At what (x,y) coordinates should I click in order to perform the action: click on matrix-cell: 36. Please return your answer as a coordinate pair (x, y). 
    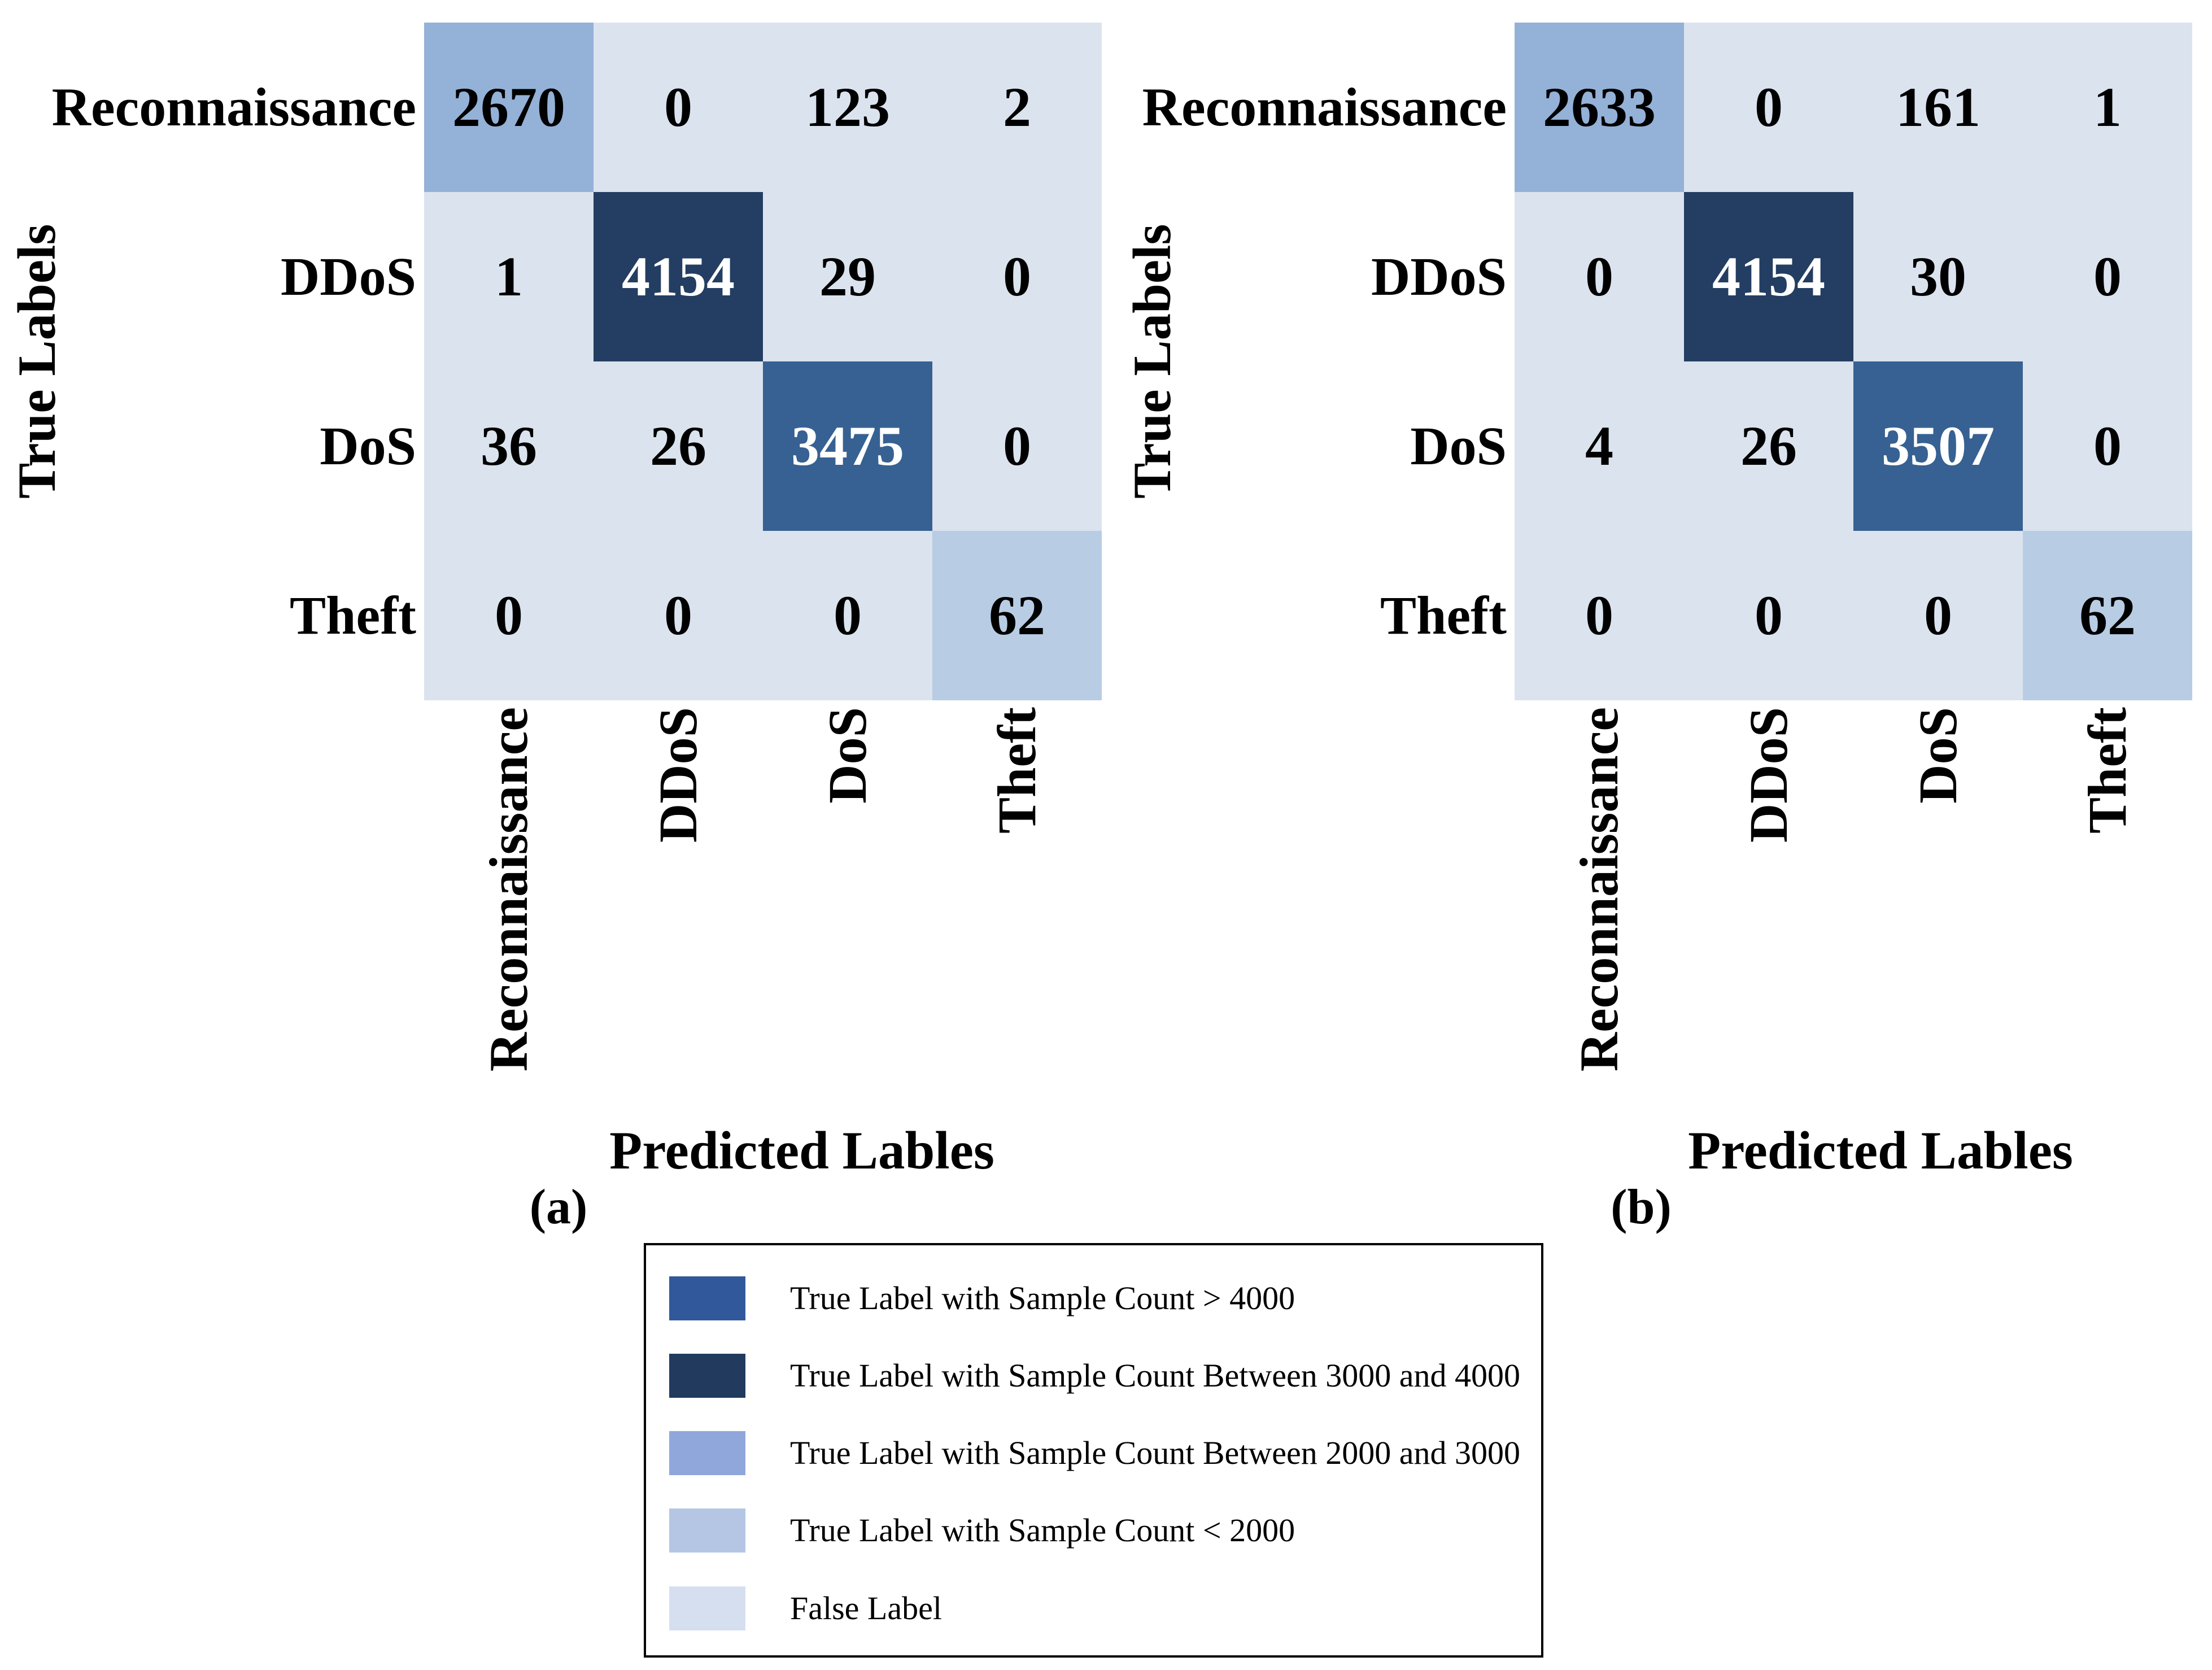
    Looking at the image, I should click on (509, 446).